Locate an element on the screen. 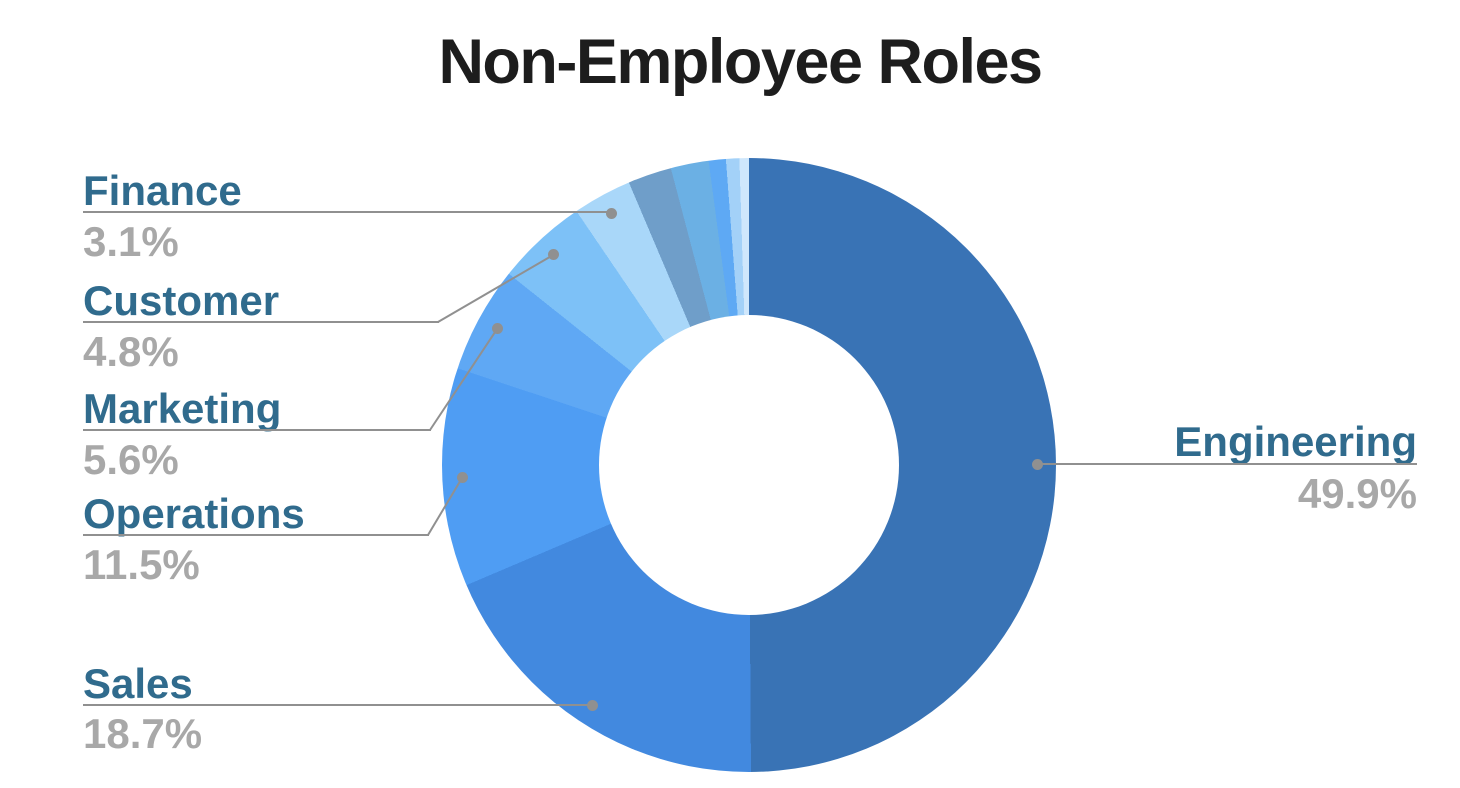 This screenshot has height=788, width=1460. slice-label-operations: Operations is located at coordinates (194, 513).